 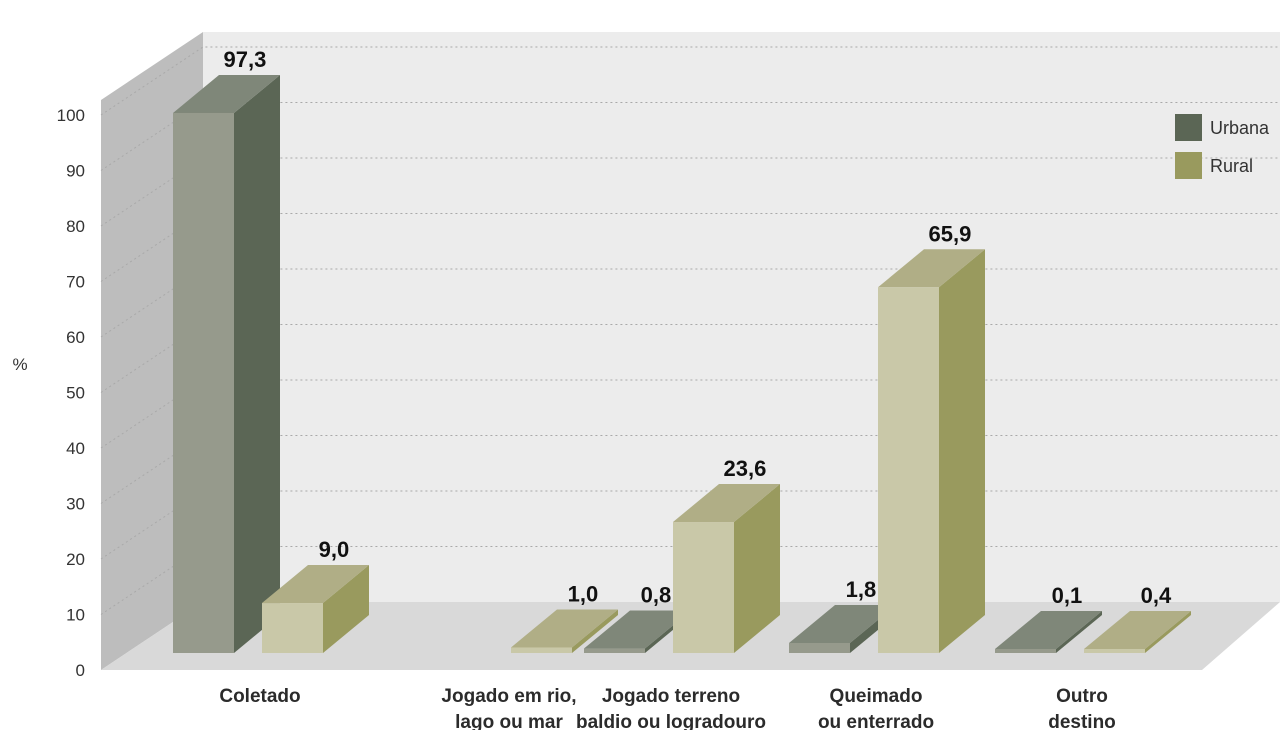 I want to click on category-label: ou enterrado, so click(x=876, y=721).